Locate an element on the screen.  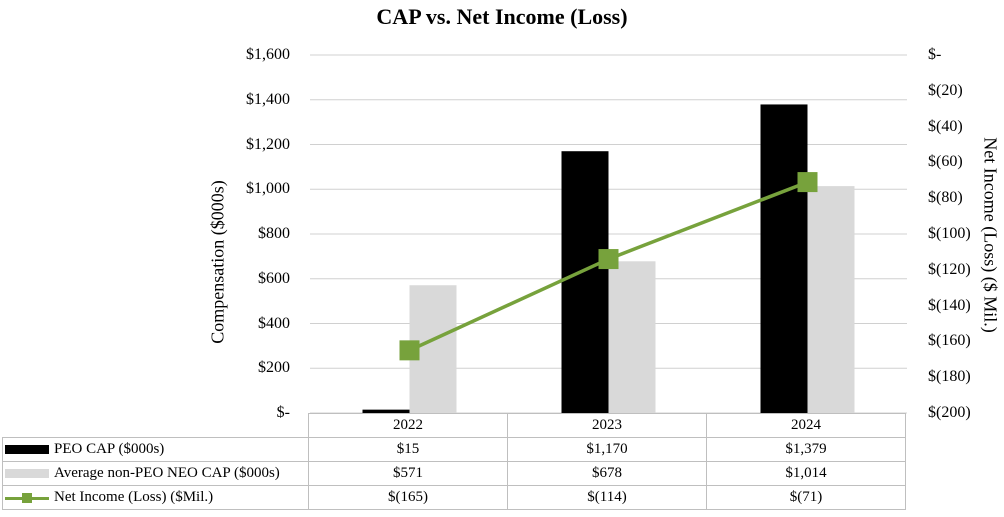
table-header-row: 2022 2023 2024 is located at coordinates (454, 425).